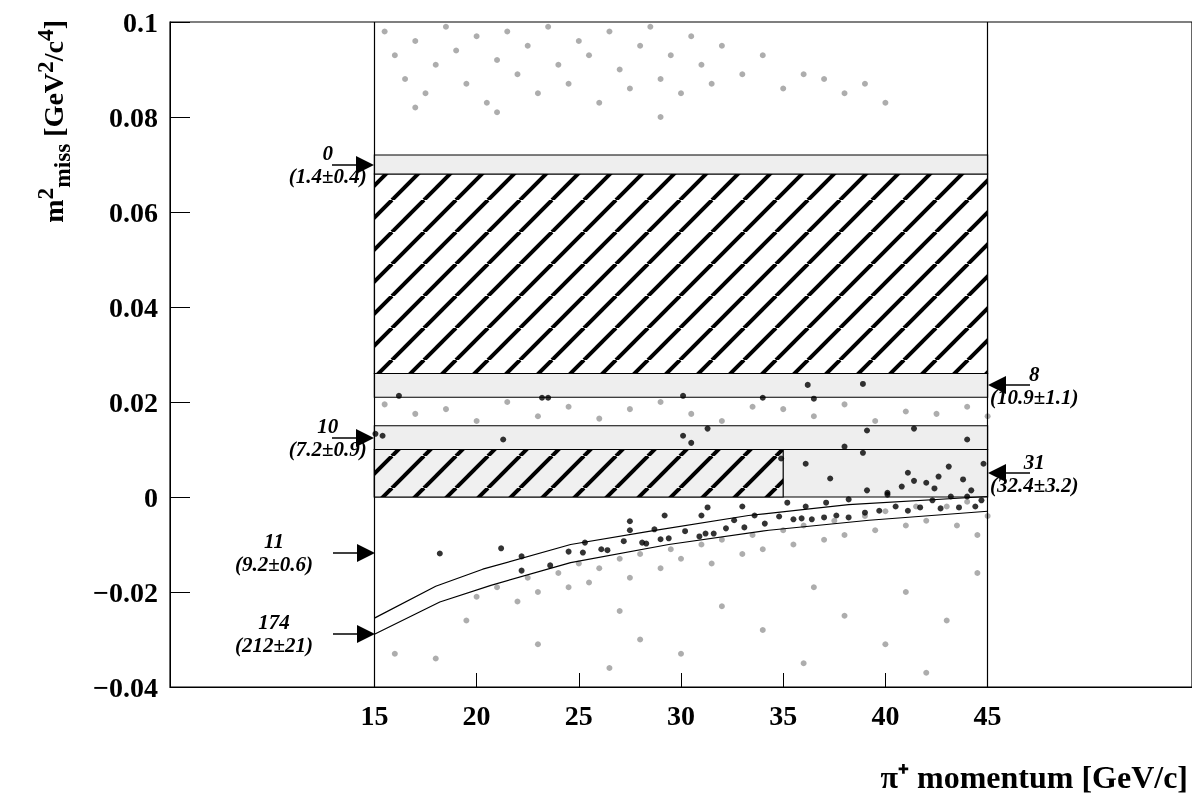 This screenshot has height=805, width=1200. What do you see at coordinates (133, 212) in the screenshot?
I see `y-tick-label: 0.06` at bounding box center [133, 212].